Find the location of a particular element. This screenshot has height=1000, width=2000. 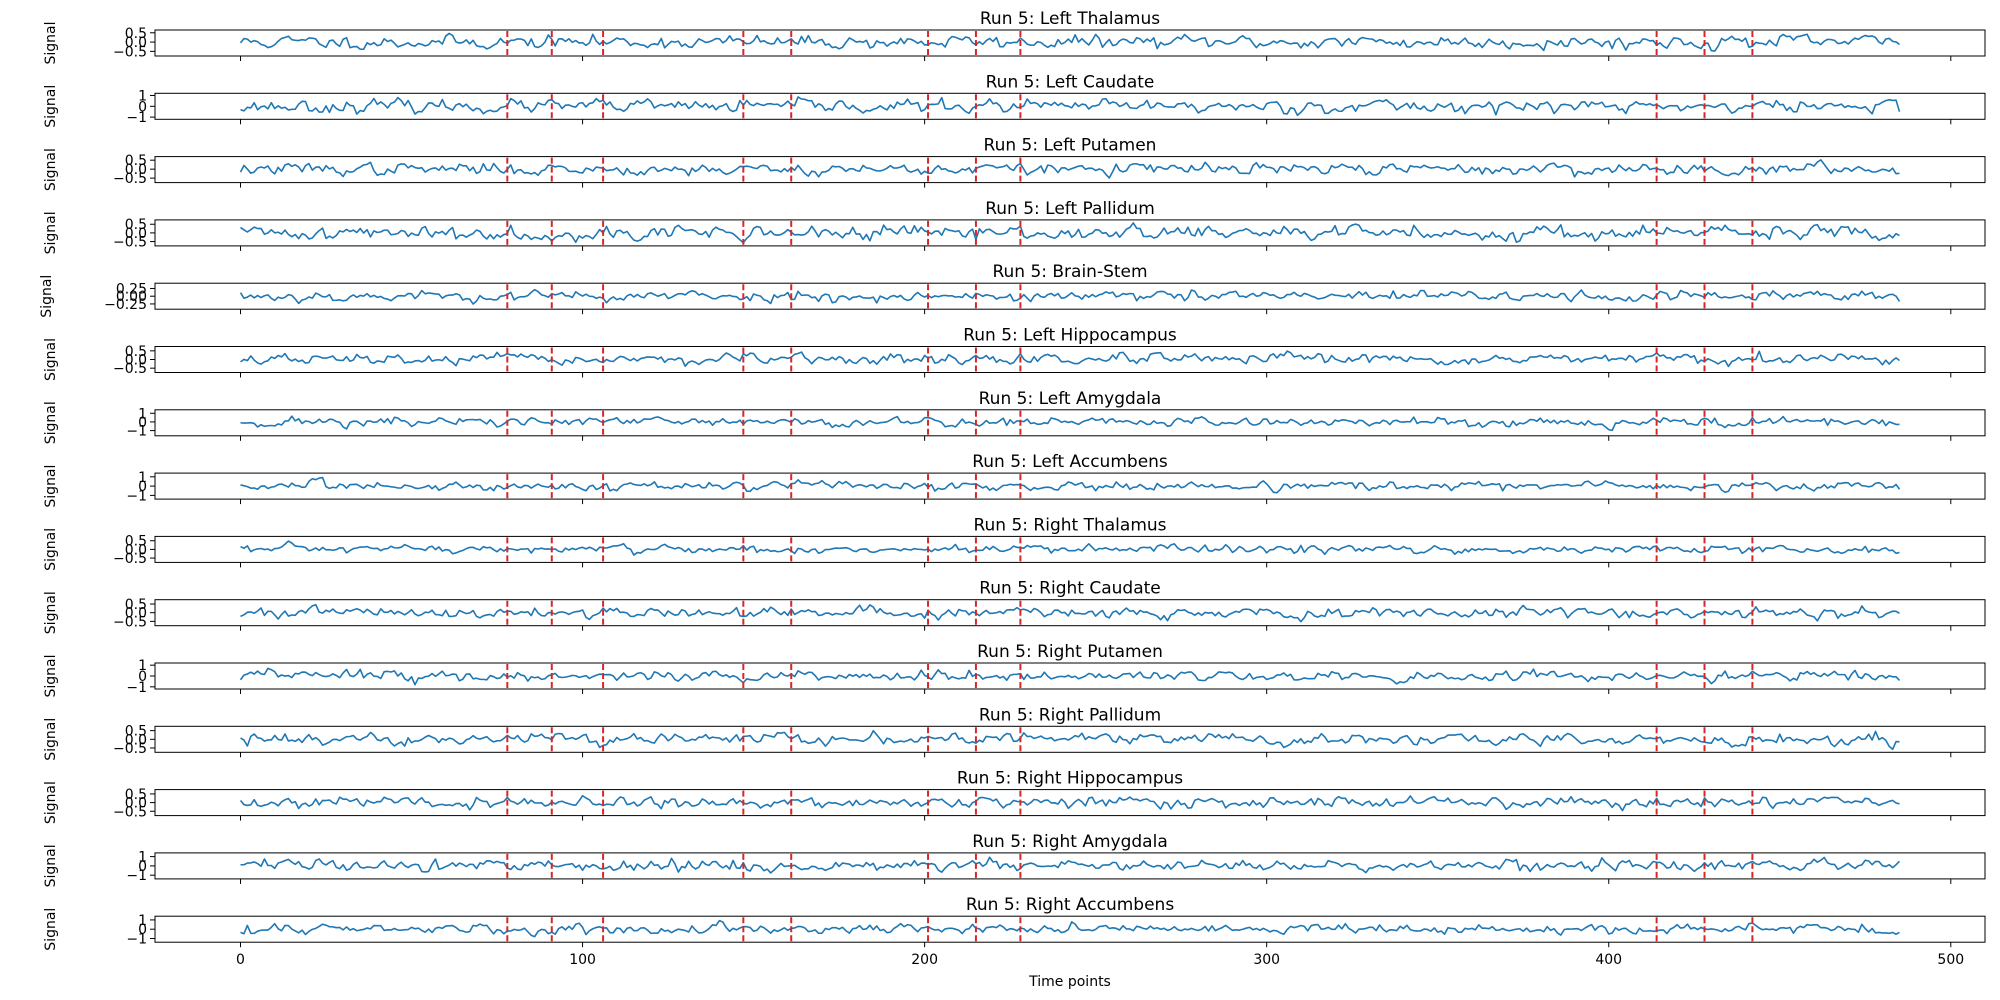

panel-title: Run 5: Brain-Stem is located at coordinates (1069, 272).